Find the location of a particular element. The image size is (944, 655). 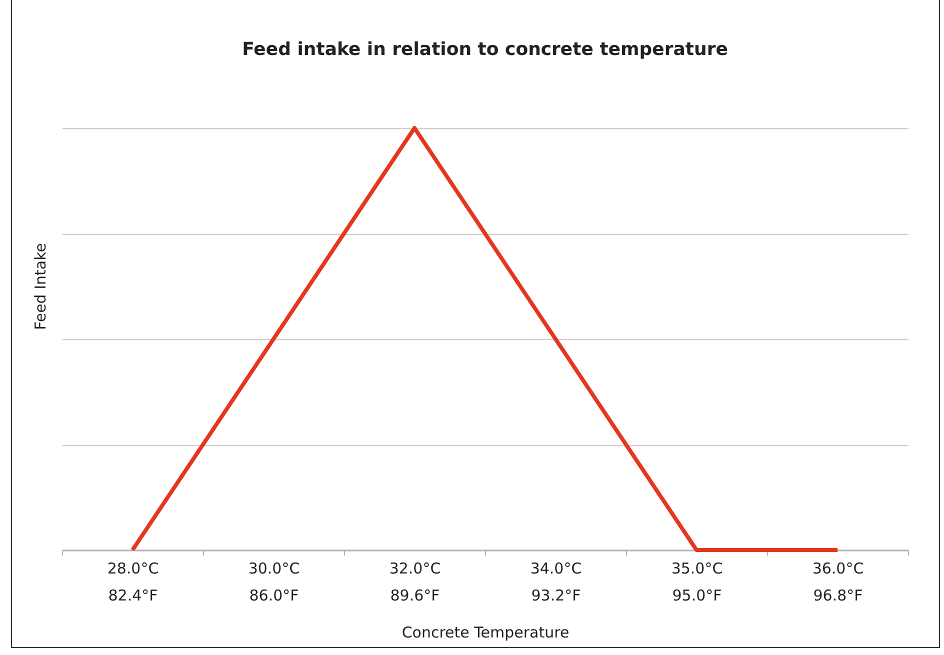

x-tick-label: 34.0°C 93.2°F is located at coordinates (556, 582).